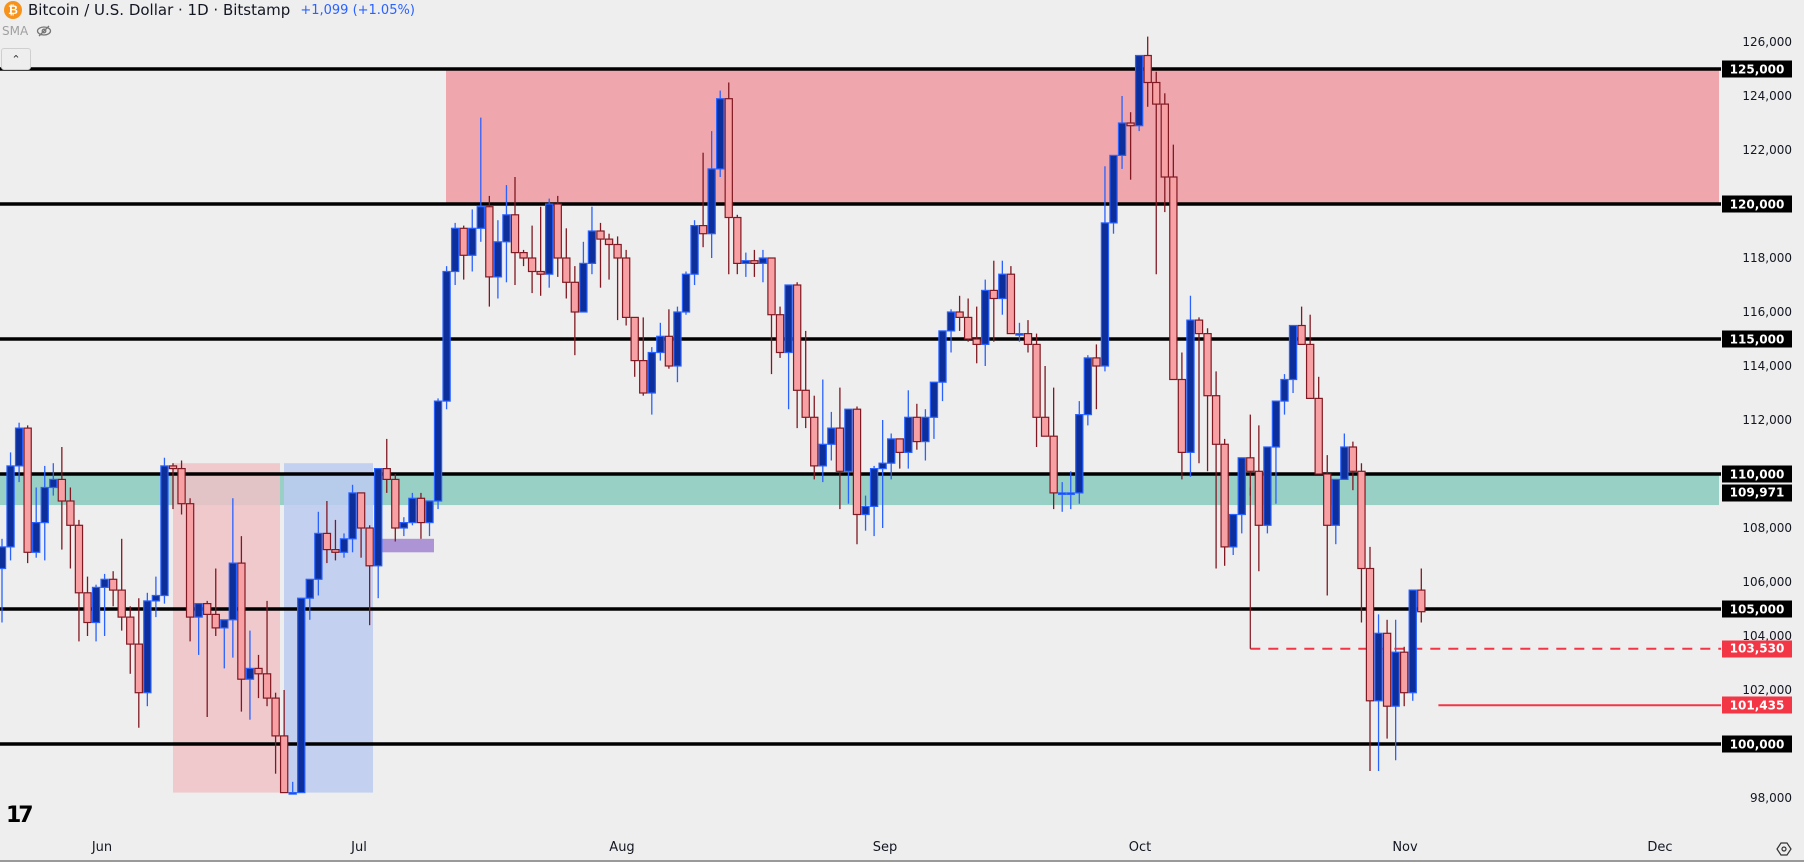 The height and width of the screenshot is (862, 1804). I want to click on price-tag: 103,530, so click(1757, 649).